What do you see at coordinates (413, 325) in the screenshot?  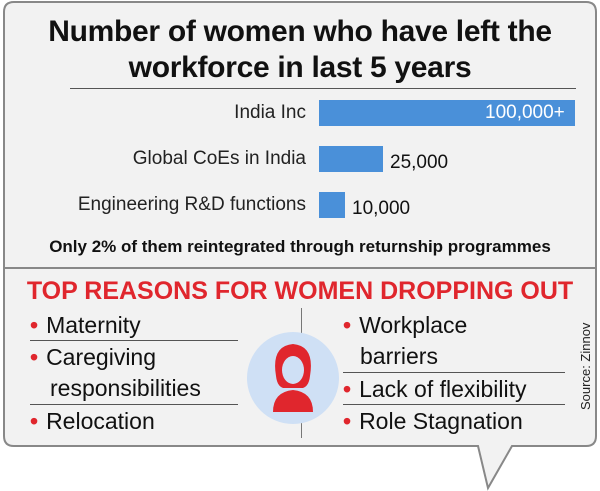 I see `reason-text: Workplace` at bounding box center [413, 325].